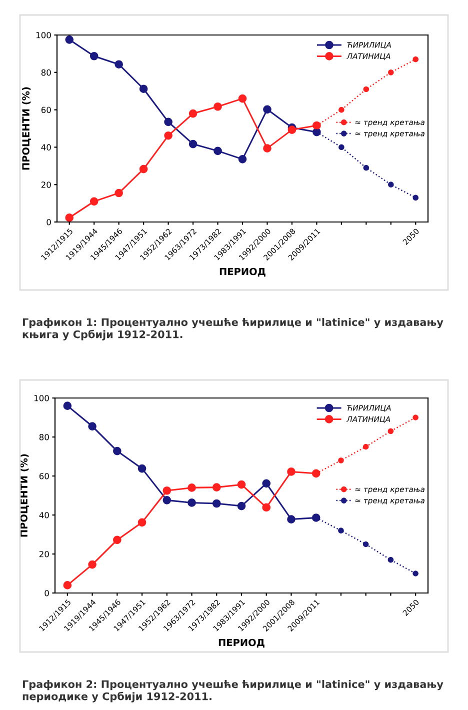 This screenshot has height=710, width=468. Describe the element at coordinates (233, 329) in the screenshot. I see `text: Графикон 1: Процентуално учешће ћирилице и "latinice" у издавању књига у Србији 1912-2011.` at that location.